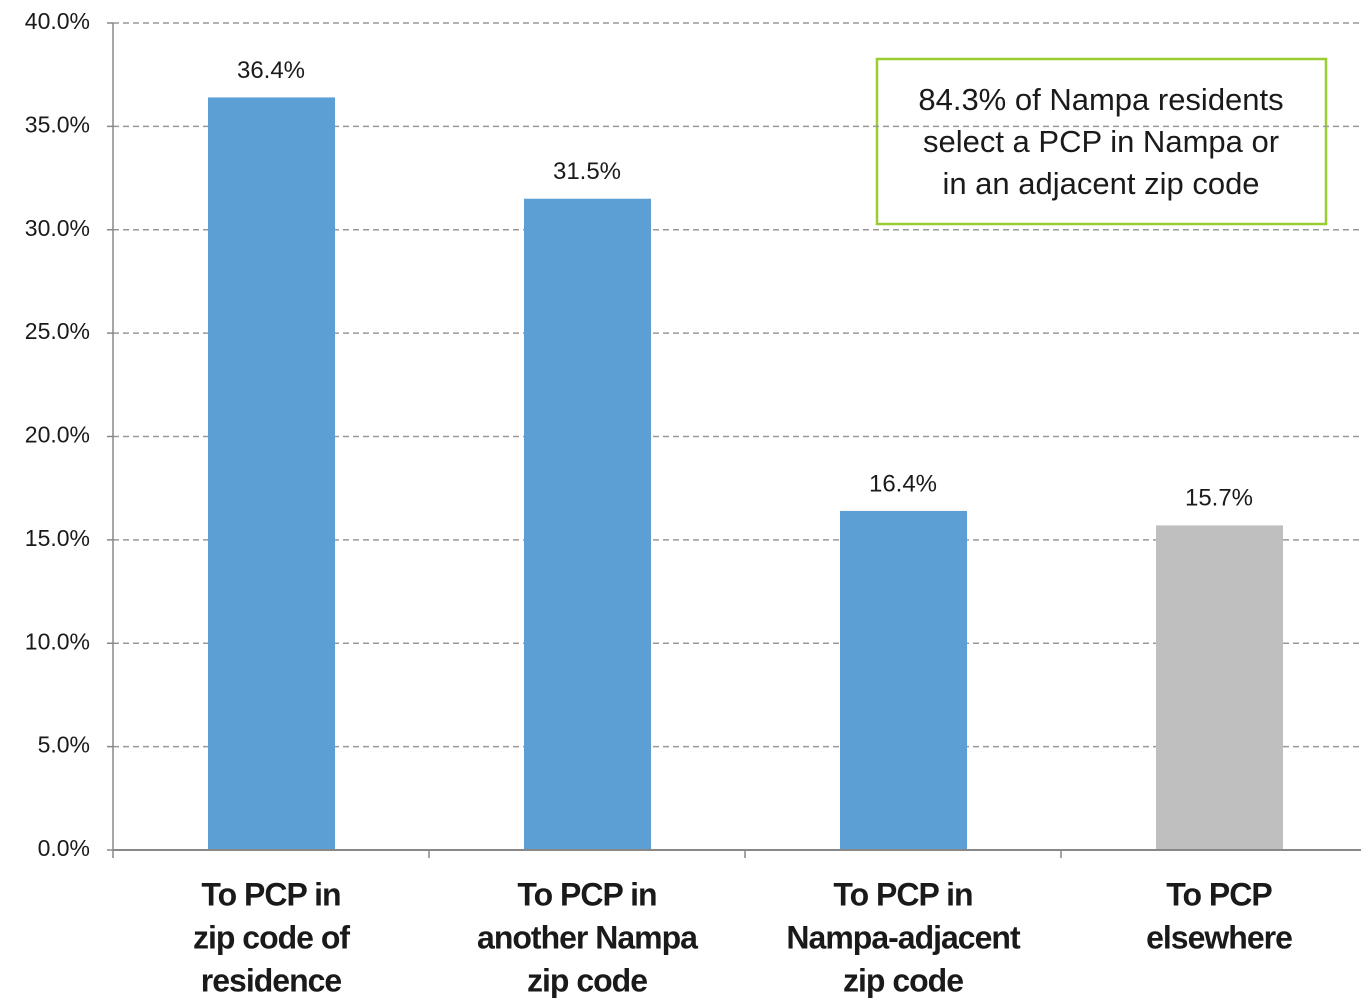 The height and width of the screenshot is (1000, 1361). What do you see at coordinates (1100, 183) in the screenshot?
I see `annotation-text: in an adjacent zip code` at bounding box center [1100, 183].